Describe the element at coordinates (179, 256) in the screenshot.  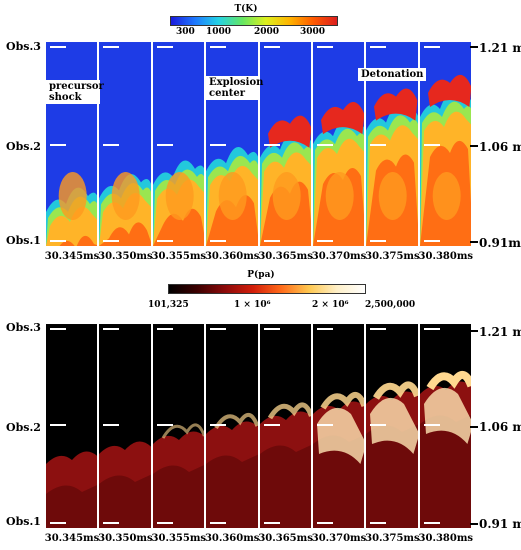
I see `temperature-time-label: 30.355ms` at that location.